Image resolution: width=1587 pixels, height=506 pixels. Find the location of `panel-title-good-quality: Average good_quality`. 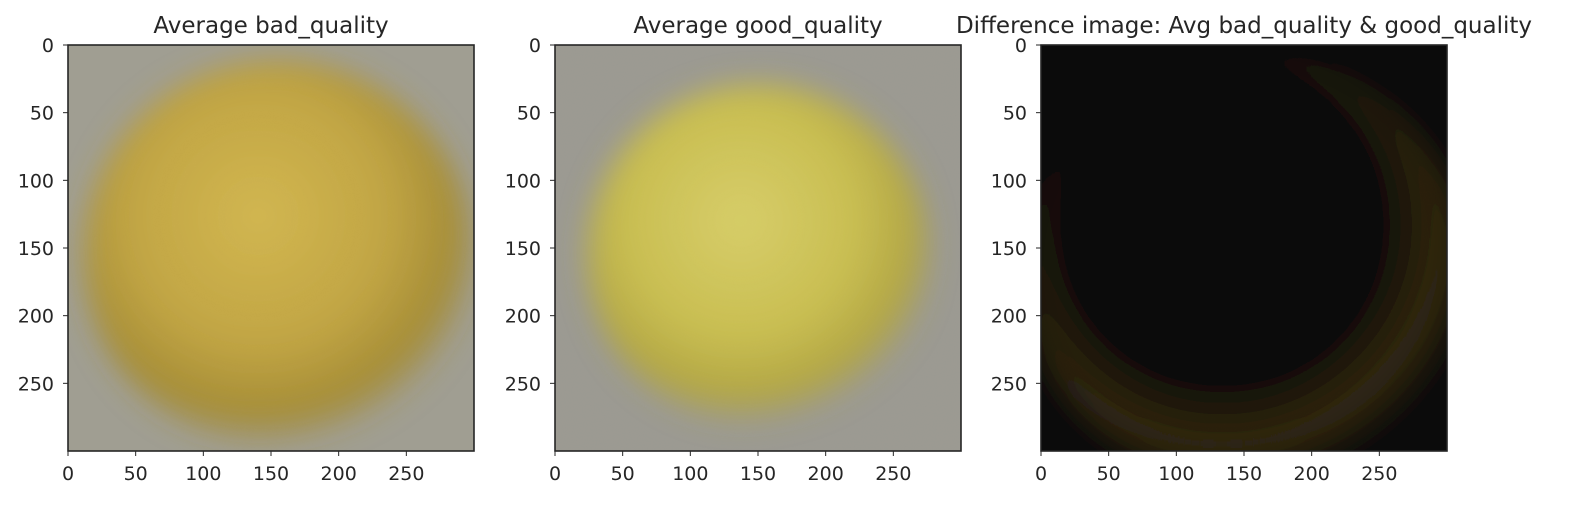

panel-title-good-quality: Average good_quality is located at coordinates (757, 26).